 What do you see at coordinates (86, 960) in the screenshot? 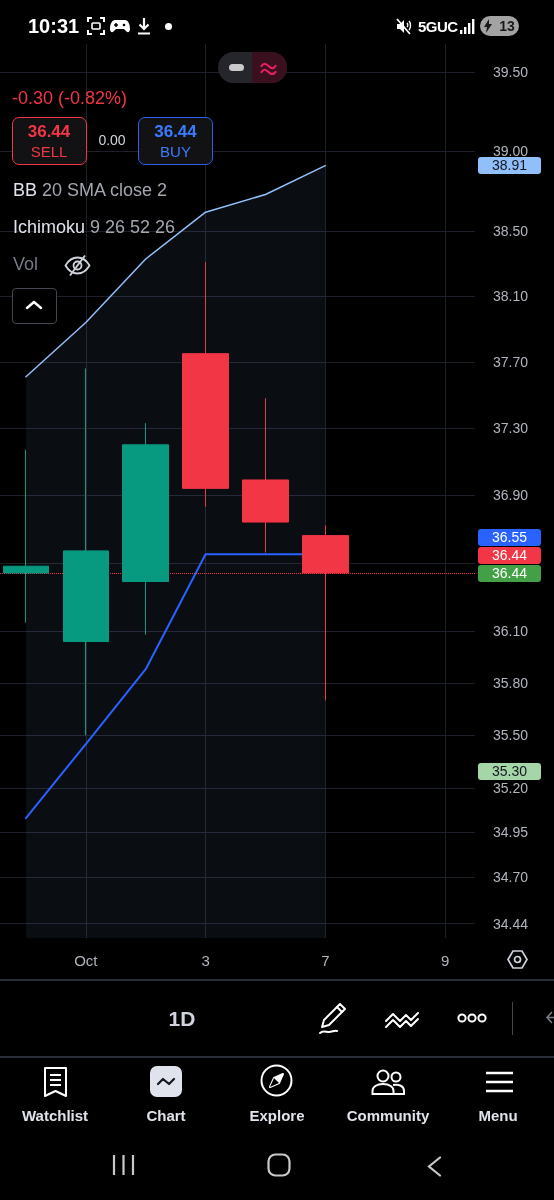
I see `x-tick-label: Oct` at bounding box center [86, 960].